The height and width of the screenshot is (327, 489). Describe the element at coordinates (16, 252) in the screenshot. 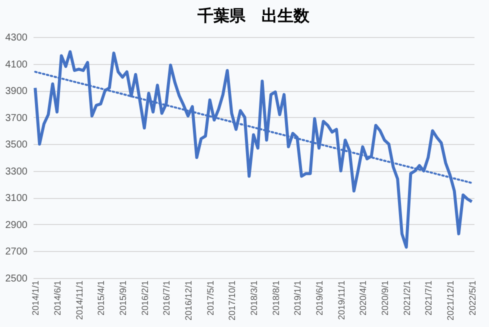

I see `y-tick-label: 2700` at that location.